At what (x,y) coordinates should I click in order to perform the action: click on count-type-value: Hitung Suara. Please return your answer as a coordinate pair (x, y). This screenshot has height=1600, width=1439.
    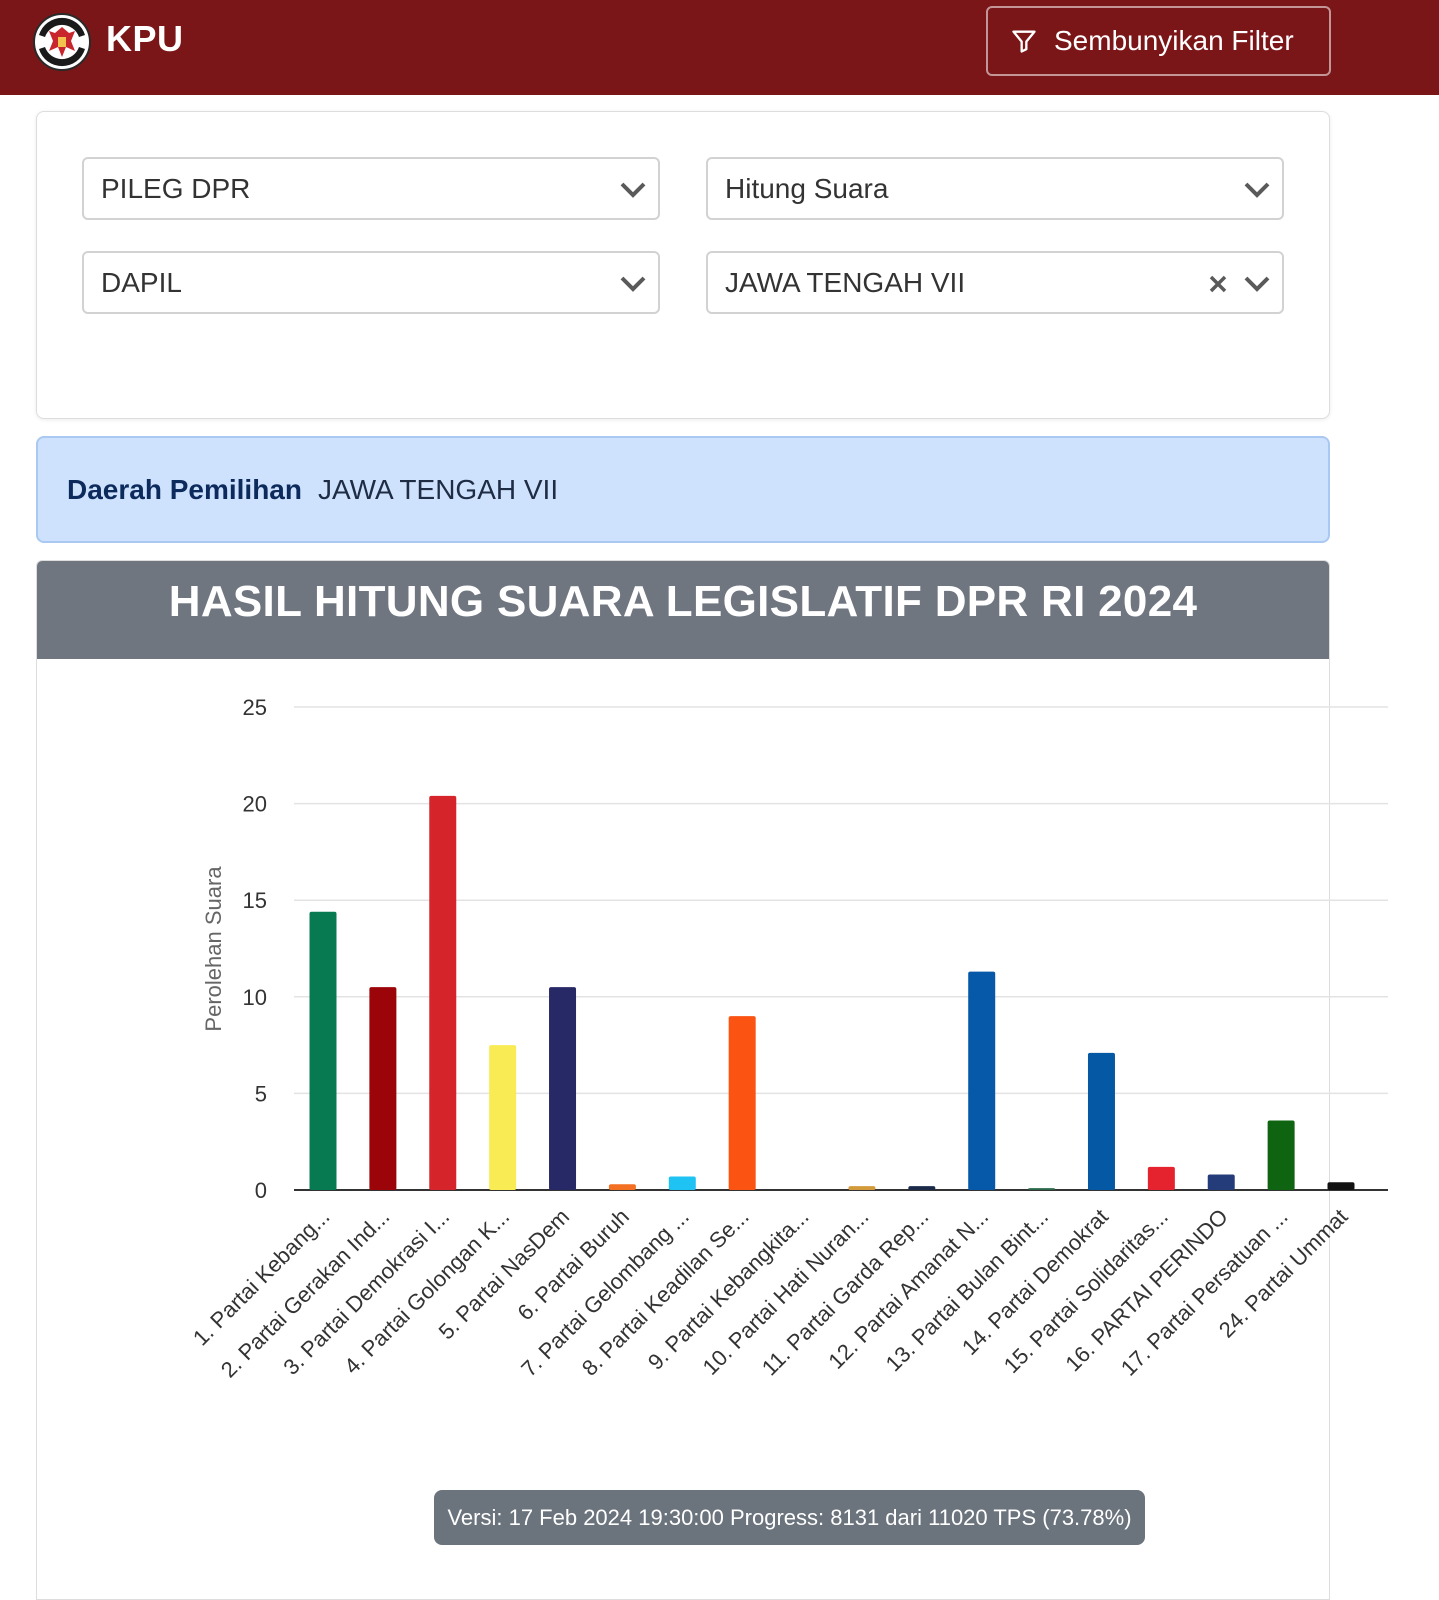
    Looking at the image, I should click on (807, 188).